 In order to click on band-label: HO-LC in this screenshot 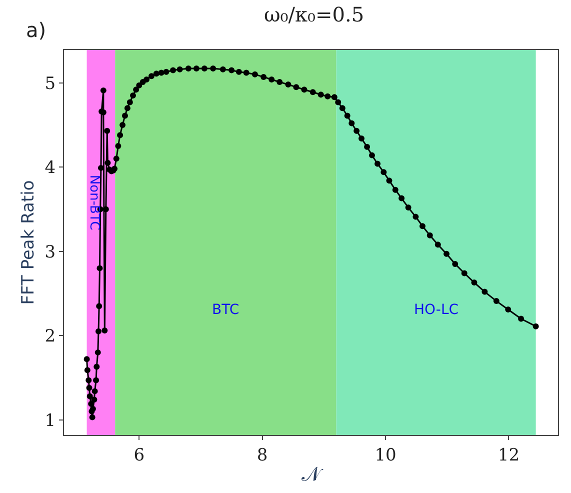, I will do `click(436, 310)`.